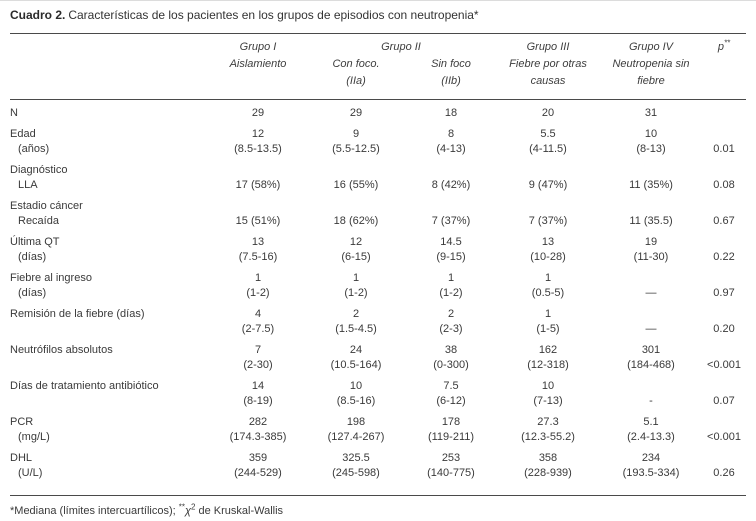  I want to click on table-row: N 29 29 18 20 31, so click(378, 113).